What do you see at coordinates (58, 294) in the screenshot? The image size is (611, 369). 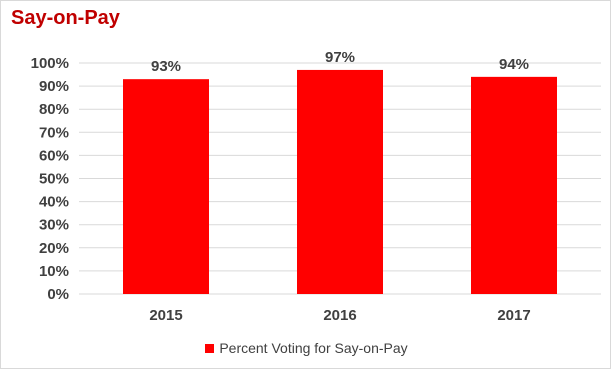 I see `y-tick-label: 0%` at bounding box center [58, 294].